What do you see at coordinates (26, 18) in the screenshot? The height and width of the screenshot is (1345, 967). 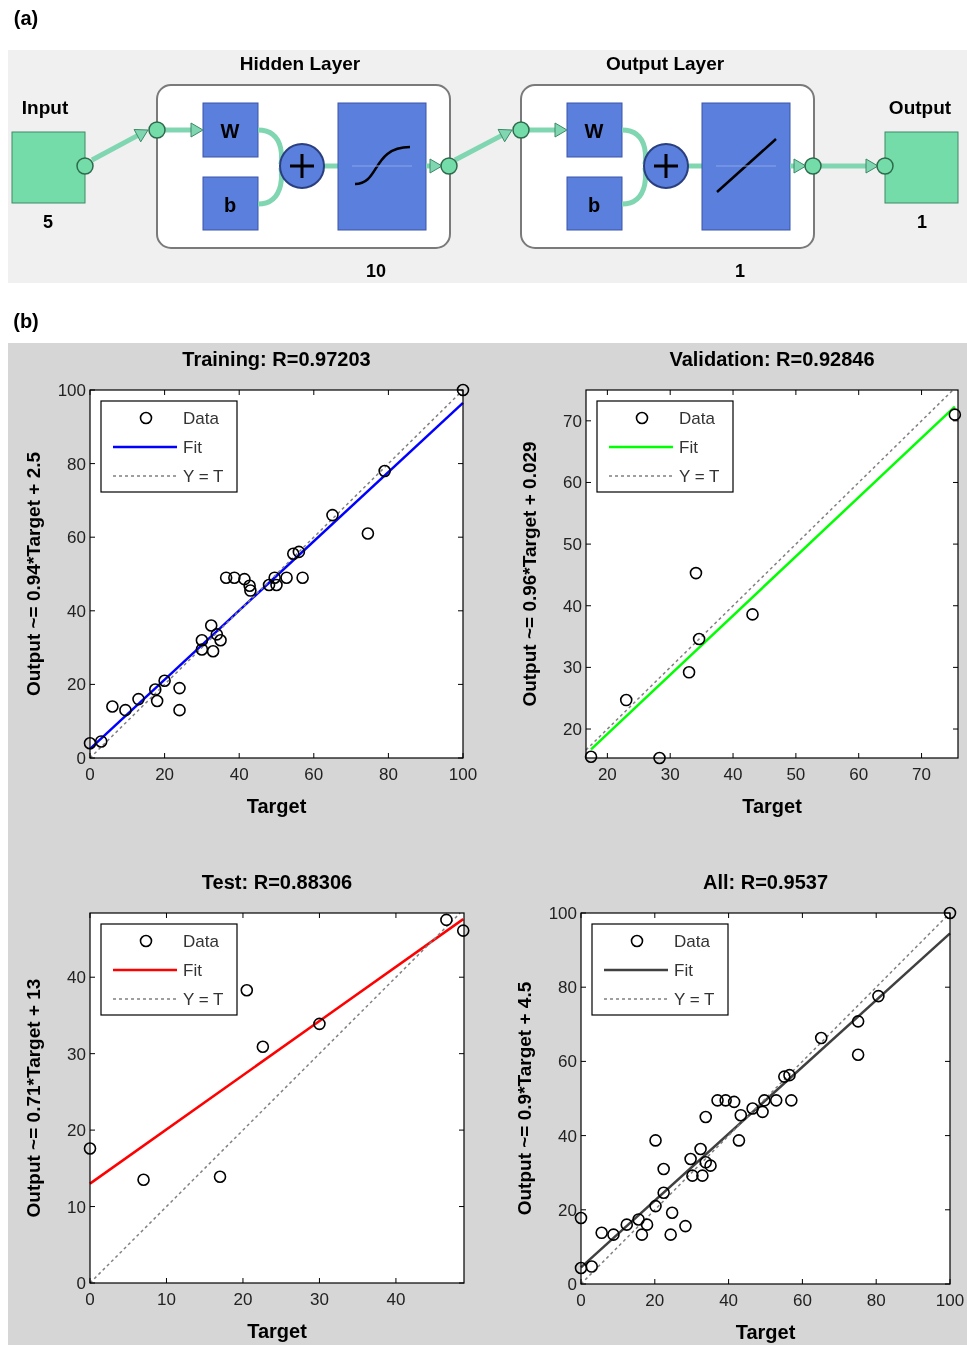 I see `text: (a)` at bounding box center [26, 18].